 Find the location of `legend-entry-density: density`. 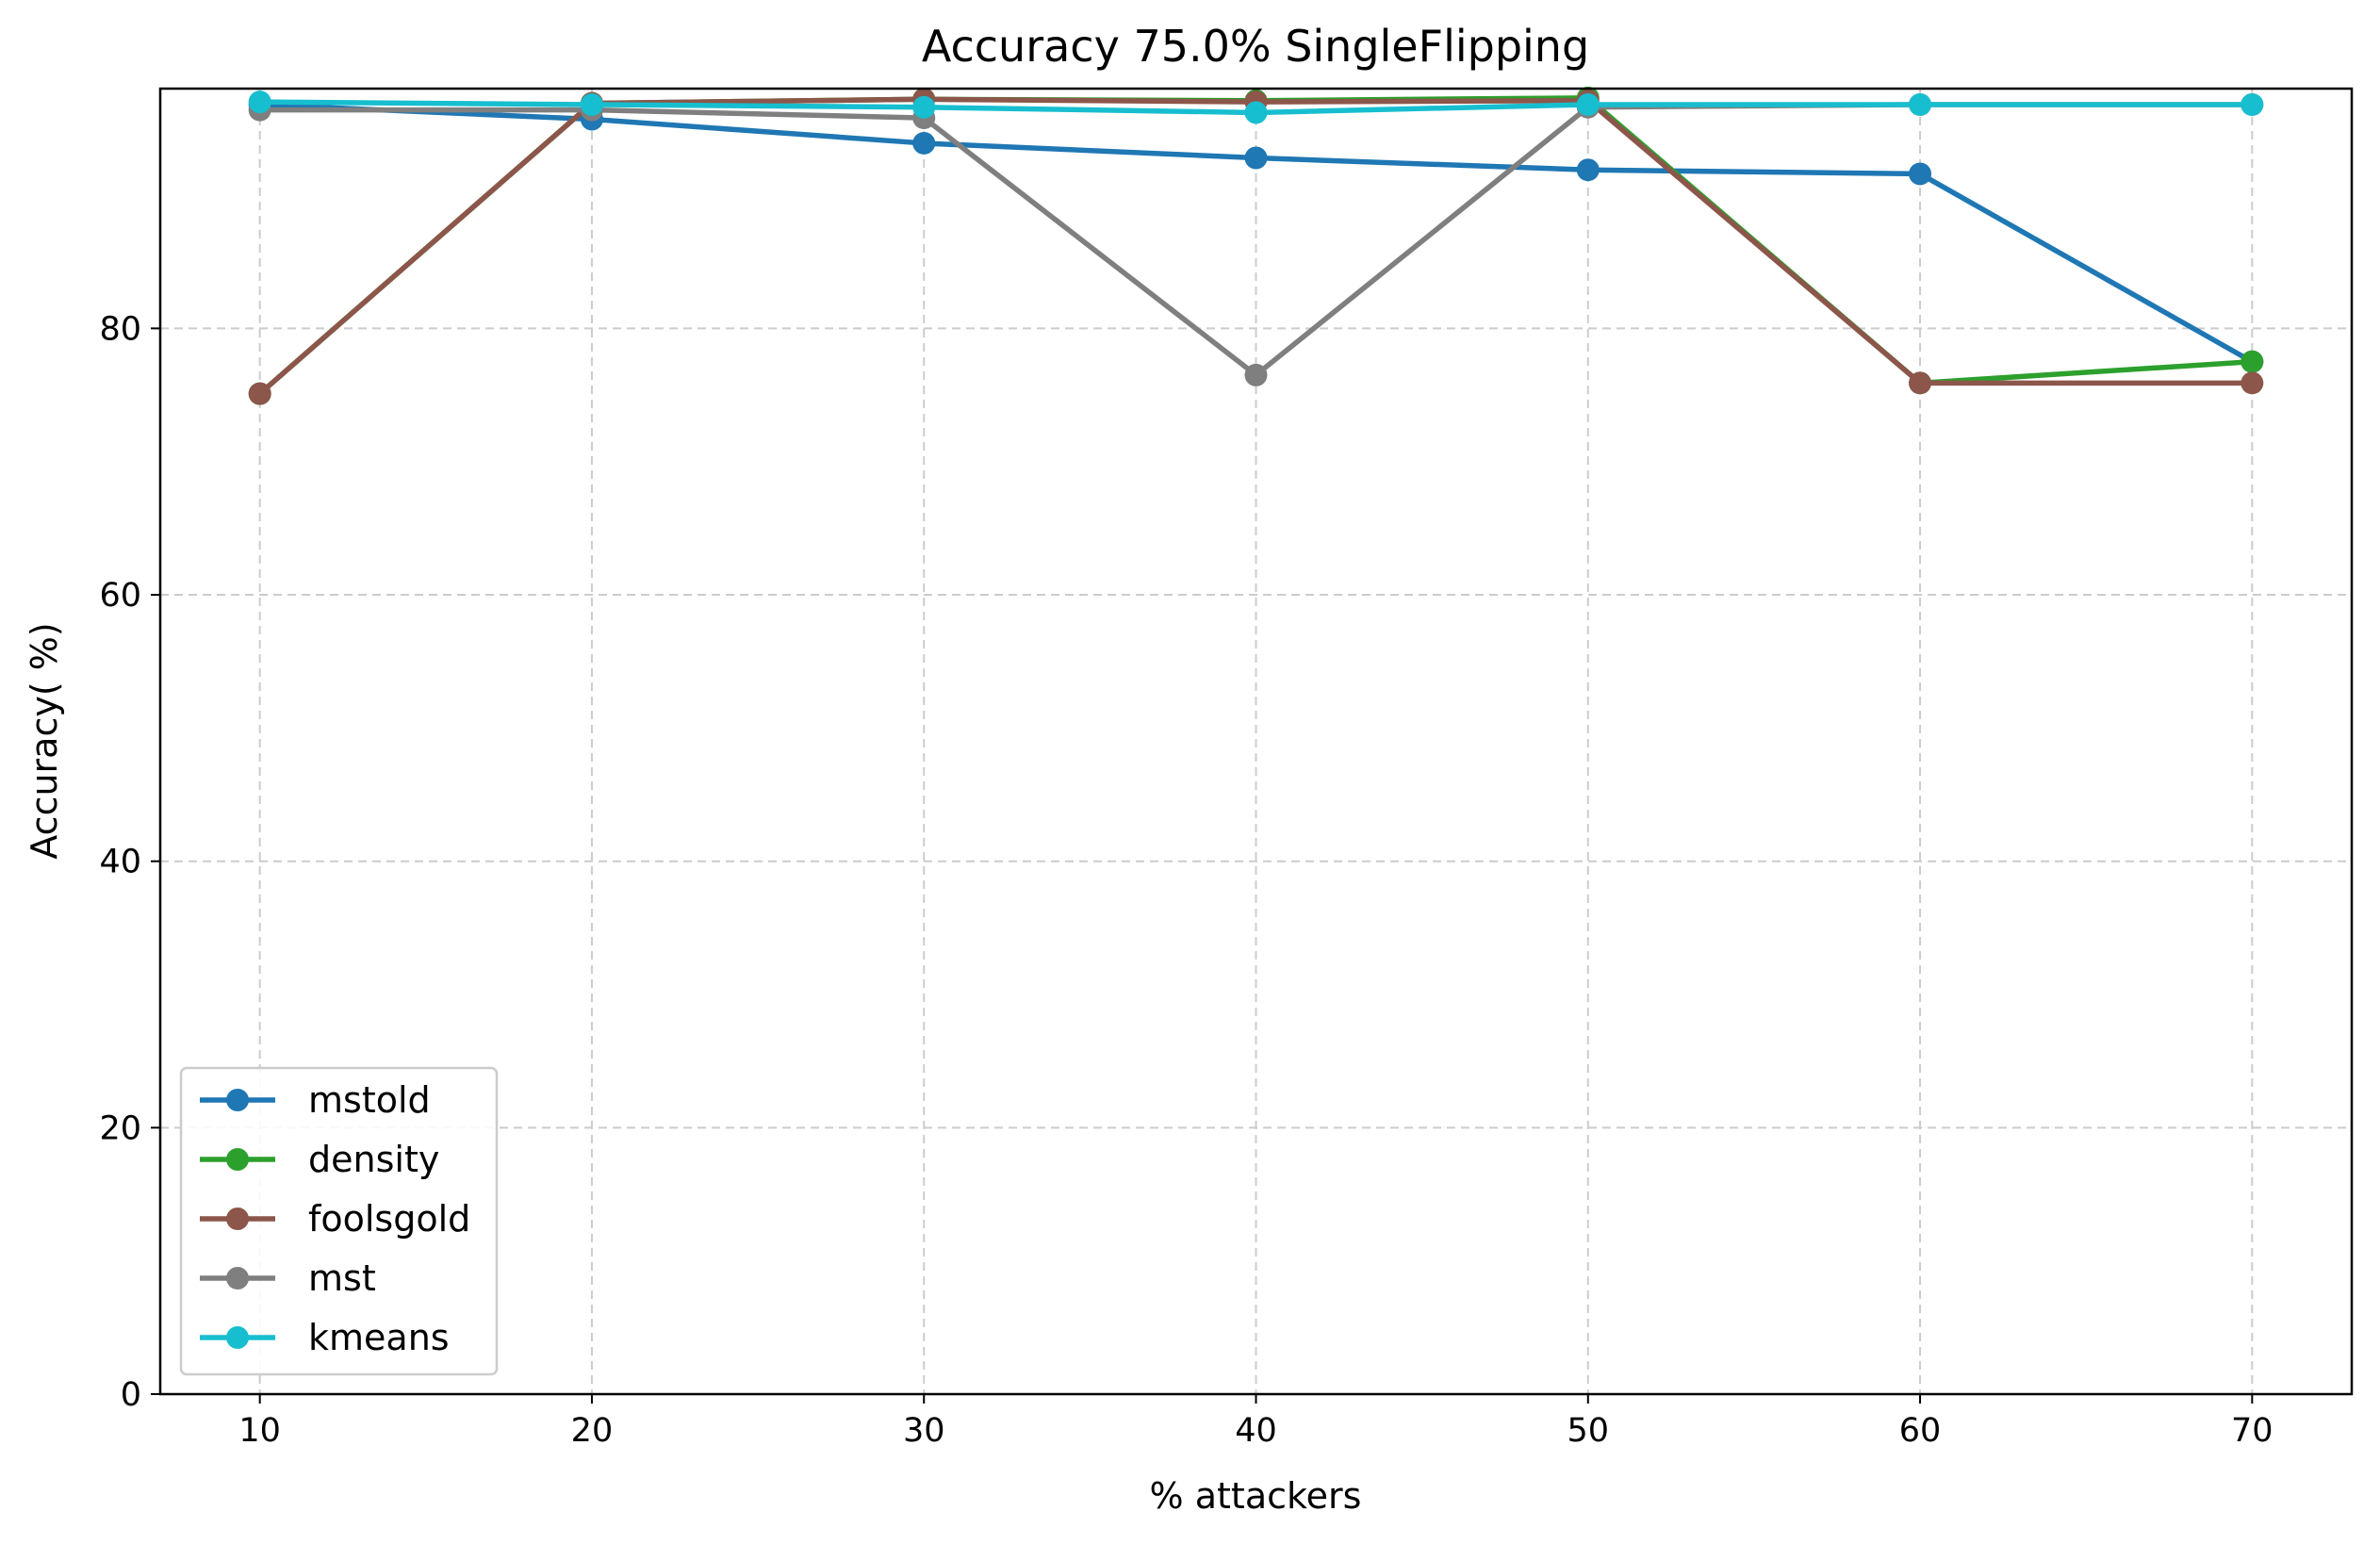

legend-entry-density: density is located at coordinates (319, 1159).